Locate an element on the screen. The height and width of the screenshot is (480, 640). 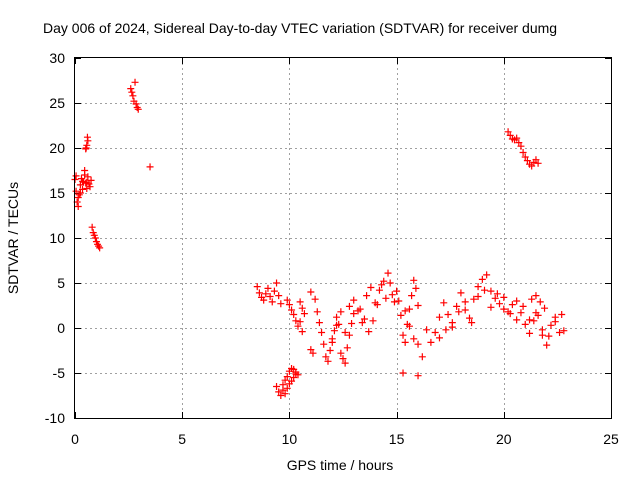
y-tick-label: 20 is located at coordinates (57, 148).